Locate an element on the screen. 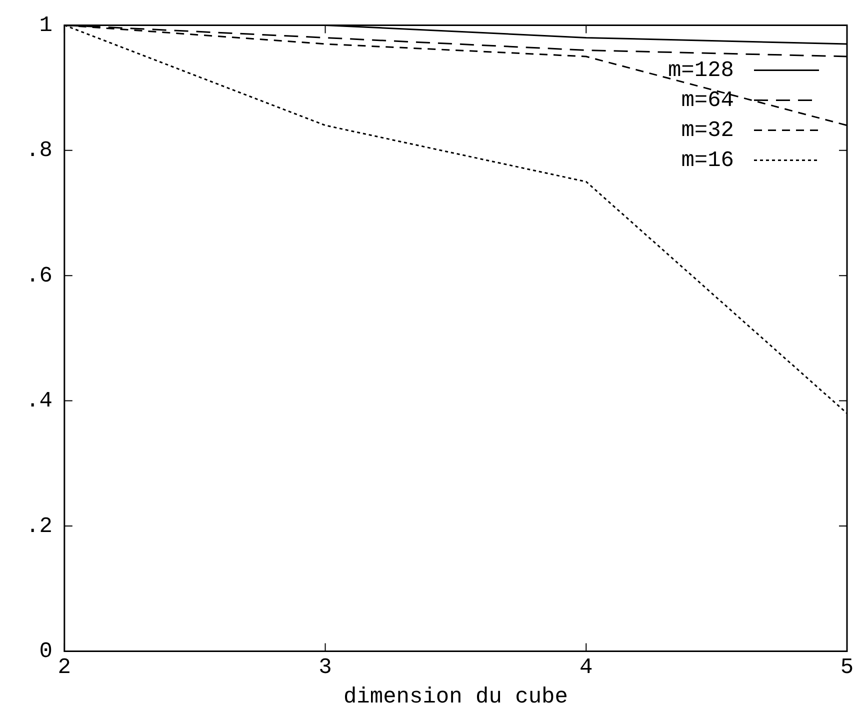 The image size is (859, 714). y-tick-label: .6 is located at coordinates (39, 275).